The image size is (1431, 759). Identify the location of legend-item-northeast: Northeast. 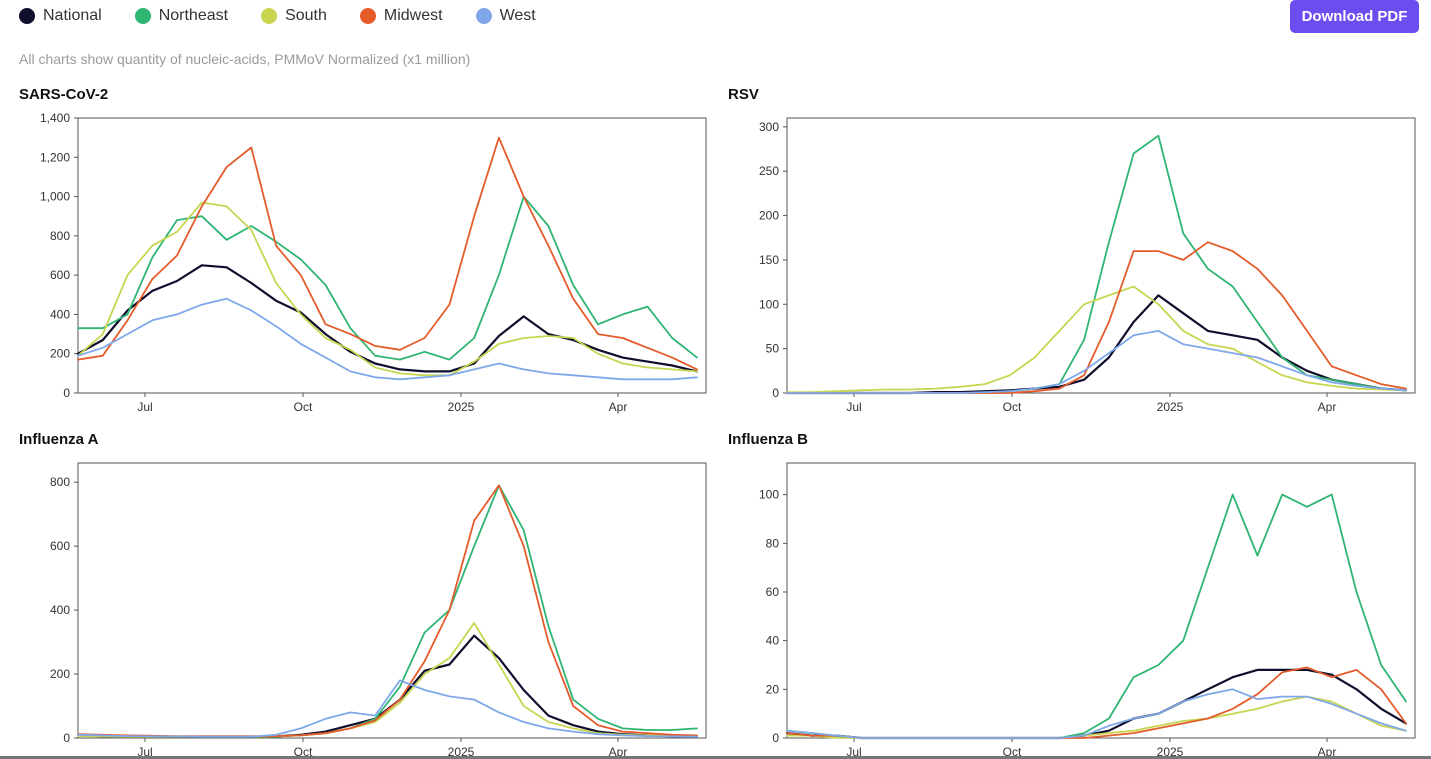
(181, 16).